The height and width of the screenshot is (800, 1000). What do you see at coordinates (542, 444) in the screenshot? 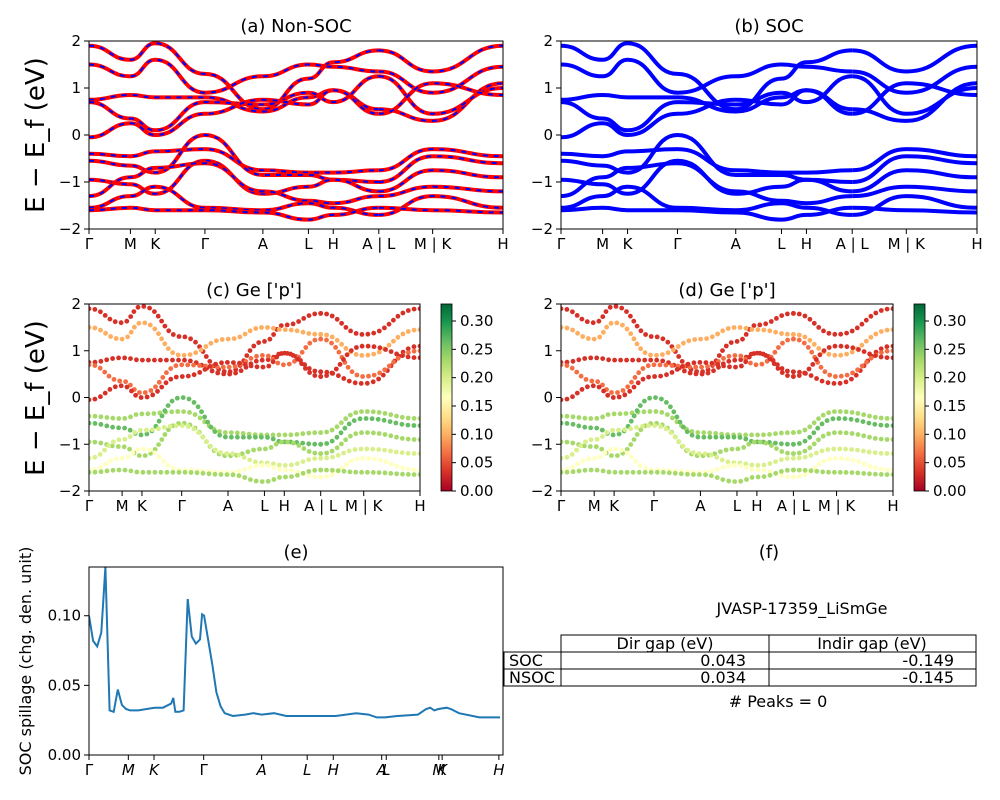
I see `y-tick-label: −1` at bounding box center [542, 444].